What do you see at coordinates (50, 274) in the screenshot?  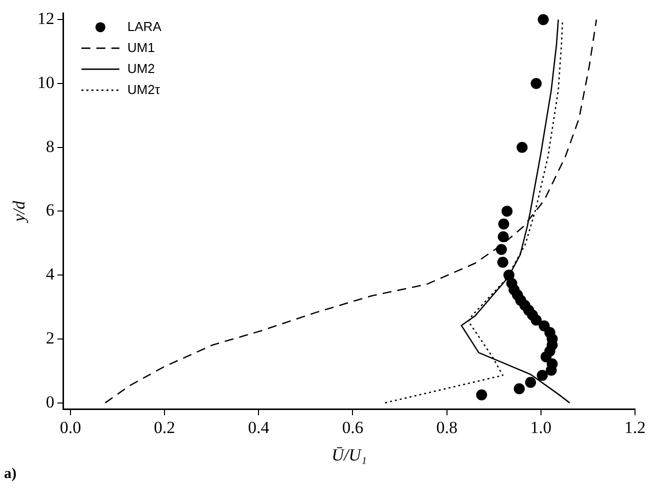 I see `y-tick-label: 4` at bounding box center [50, 274].